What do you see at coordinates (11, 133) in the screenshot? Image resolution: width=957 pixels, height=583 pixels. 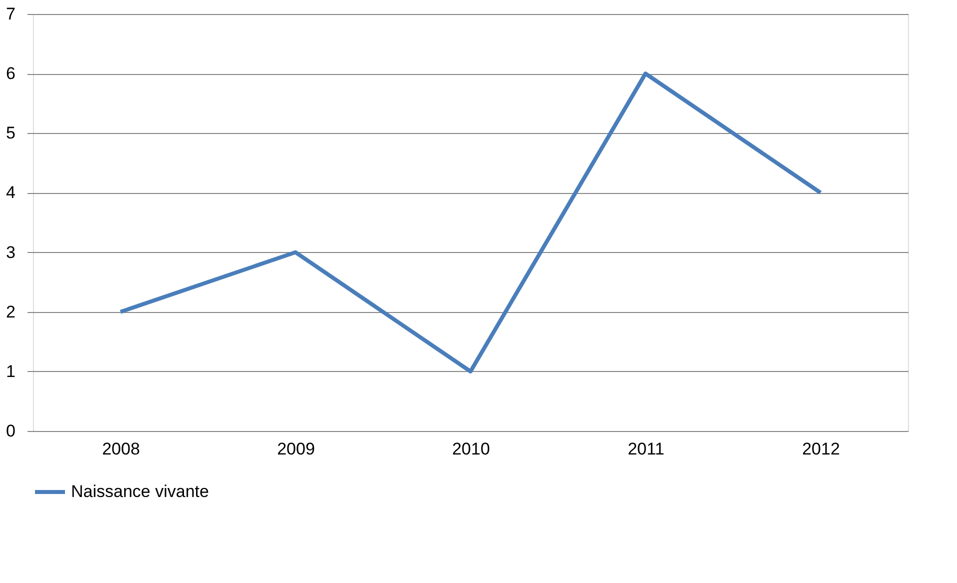 I see `y-tick-label: 5` at bounding box center [11, 133].